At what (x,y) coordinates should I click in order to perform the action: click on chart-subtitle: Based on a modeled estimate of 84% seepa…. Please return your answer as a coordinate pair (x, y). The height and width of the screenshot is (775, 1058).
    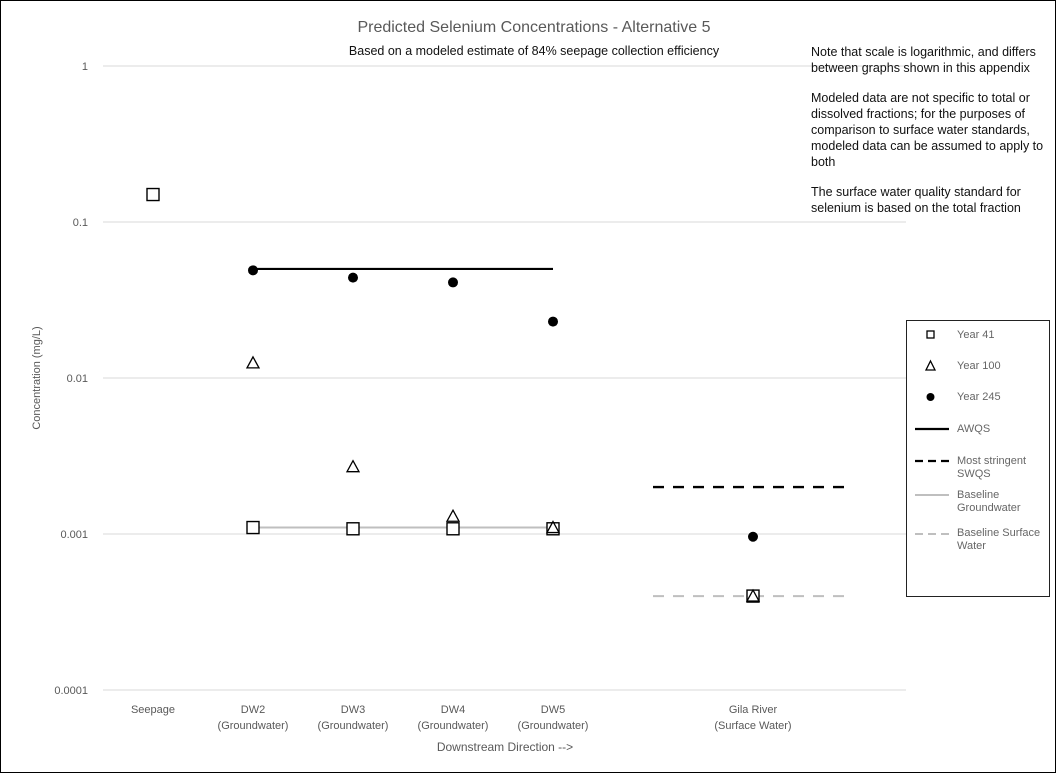
    Looking at the image, I should click on (534, 51).